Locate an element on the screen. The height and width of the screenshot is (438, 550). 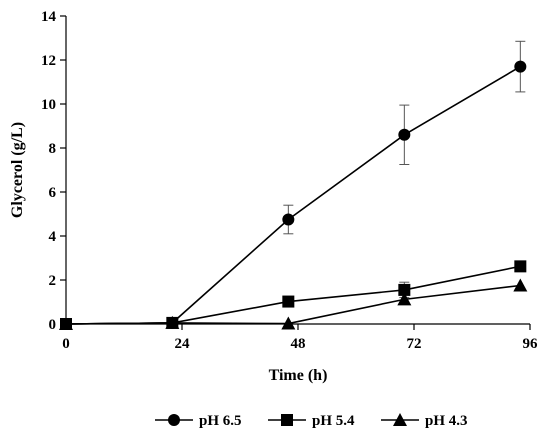
x-tick-label: 48 is located at coordinates (298, 344).